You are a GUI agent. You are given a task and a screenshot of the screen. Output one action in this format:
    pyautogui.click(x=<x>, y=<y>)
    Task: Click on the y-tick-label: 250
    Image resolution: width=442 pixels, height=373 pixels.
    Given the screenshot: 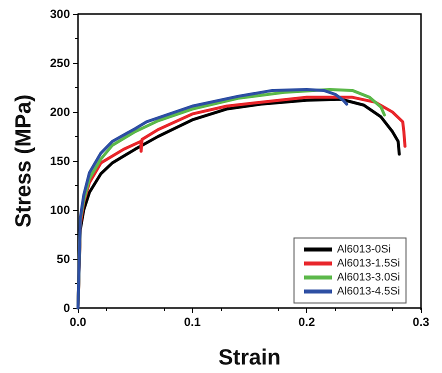 What is the action you would take?
    pyautogui.click(x=60, y=63)
    